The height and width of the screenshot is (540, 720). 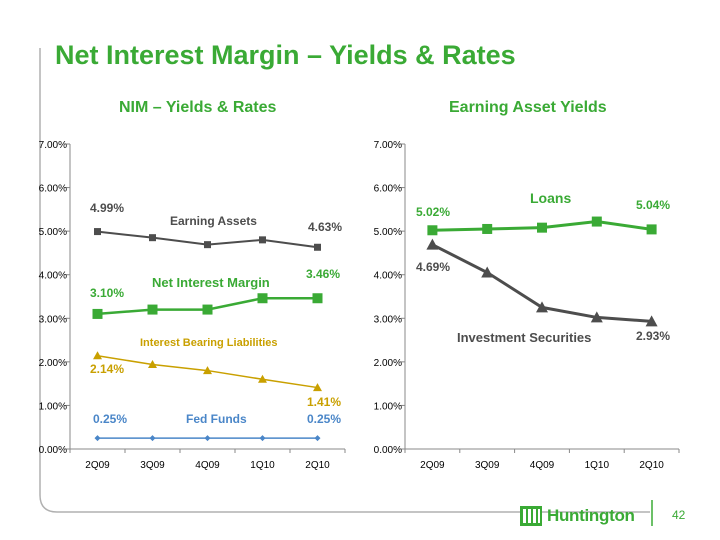 What do you see at coordinates (325, 227) in the screenshot?
I see `data-label-last: 4.63%` at bounding box center [325, 227].